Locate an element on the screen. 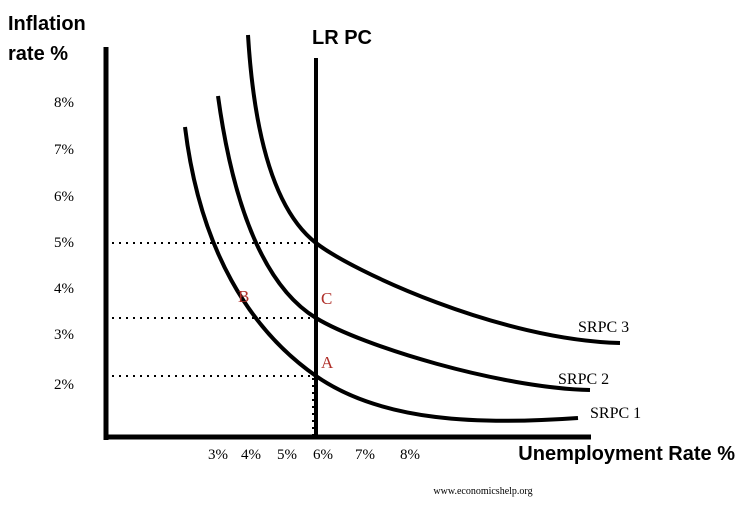 The width and height of the screenshot is (749, 510). x-tick-label: 5% is located at coordinates (287, 455).